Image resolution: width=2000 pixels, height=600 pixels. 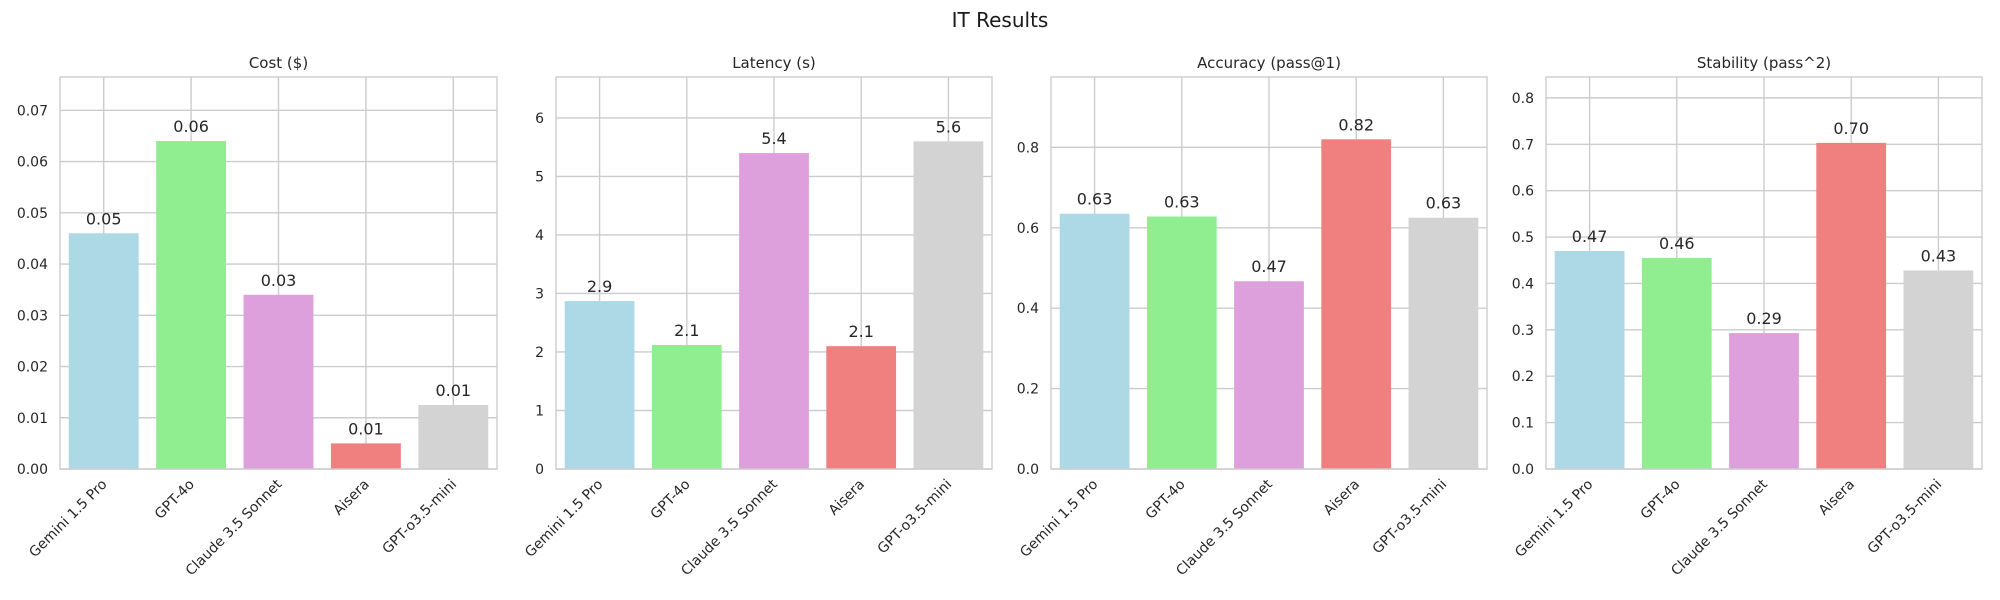 I want to click on bar-value-label: 5.4, so click(x=773, y=138).